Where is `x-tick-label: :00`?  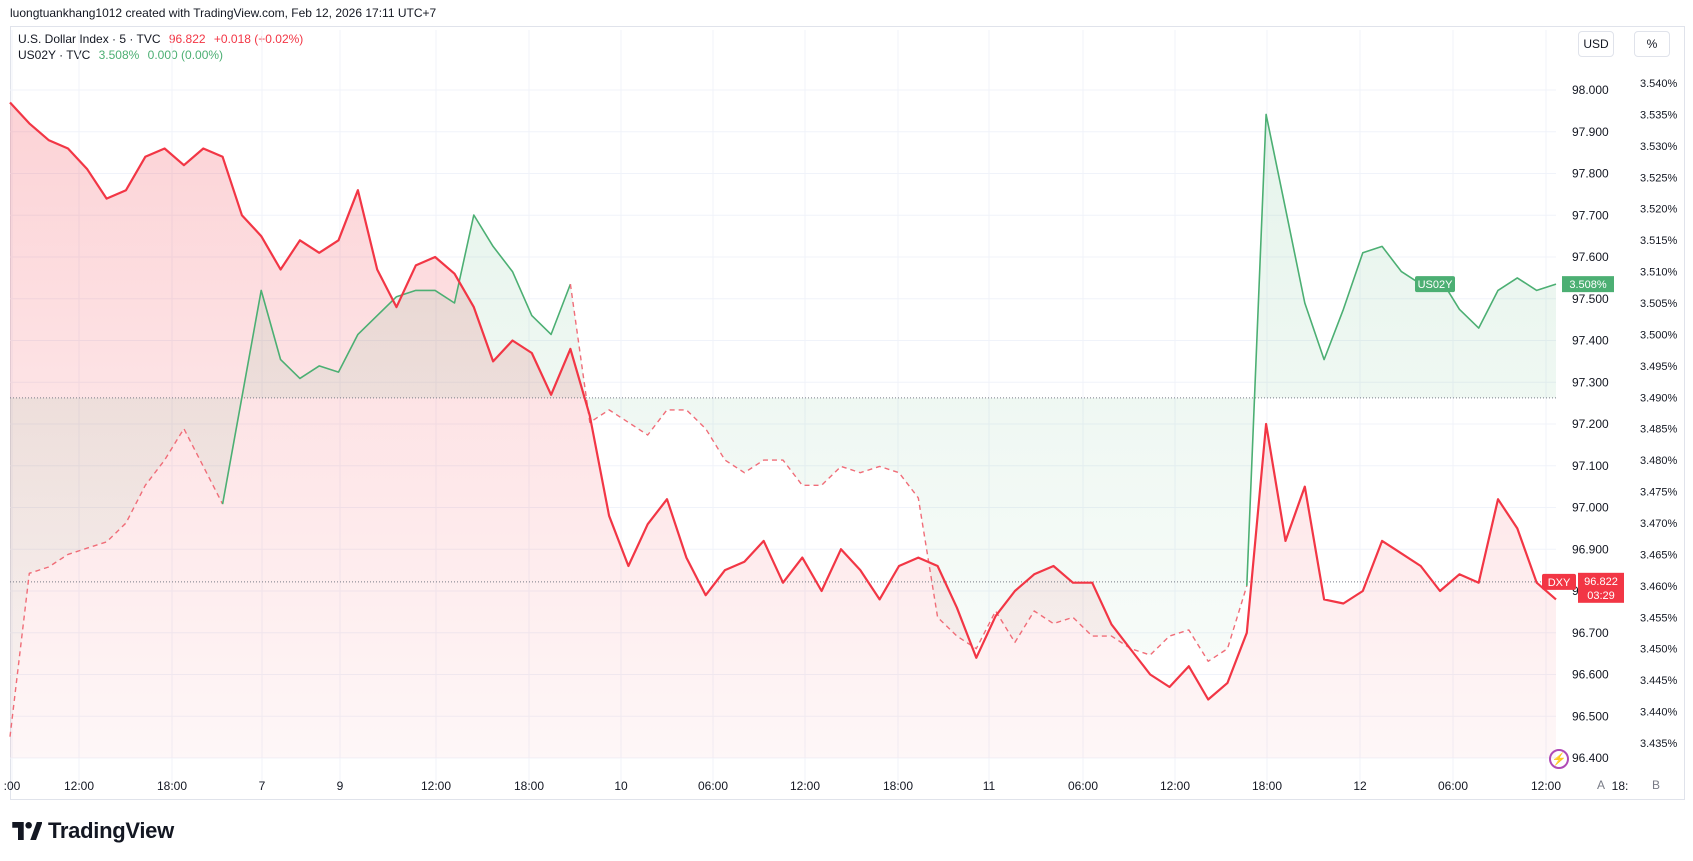 x-tick-label: :00 is located at coordinates (12, 786).